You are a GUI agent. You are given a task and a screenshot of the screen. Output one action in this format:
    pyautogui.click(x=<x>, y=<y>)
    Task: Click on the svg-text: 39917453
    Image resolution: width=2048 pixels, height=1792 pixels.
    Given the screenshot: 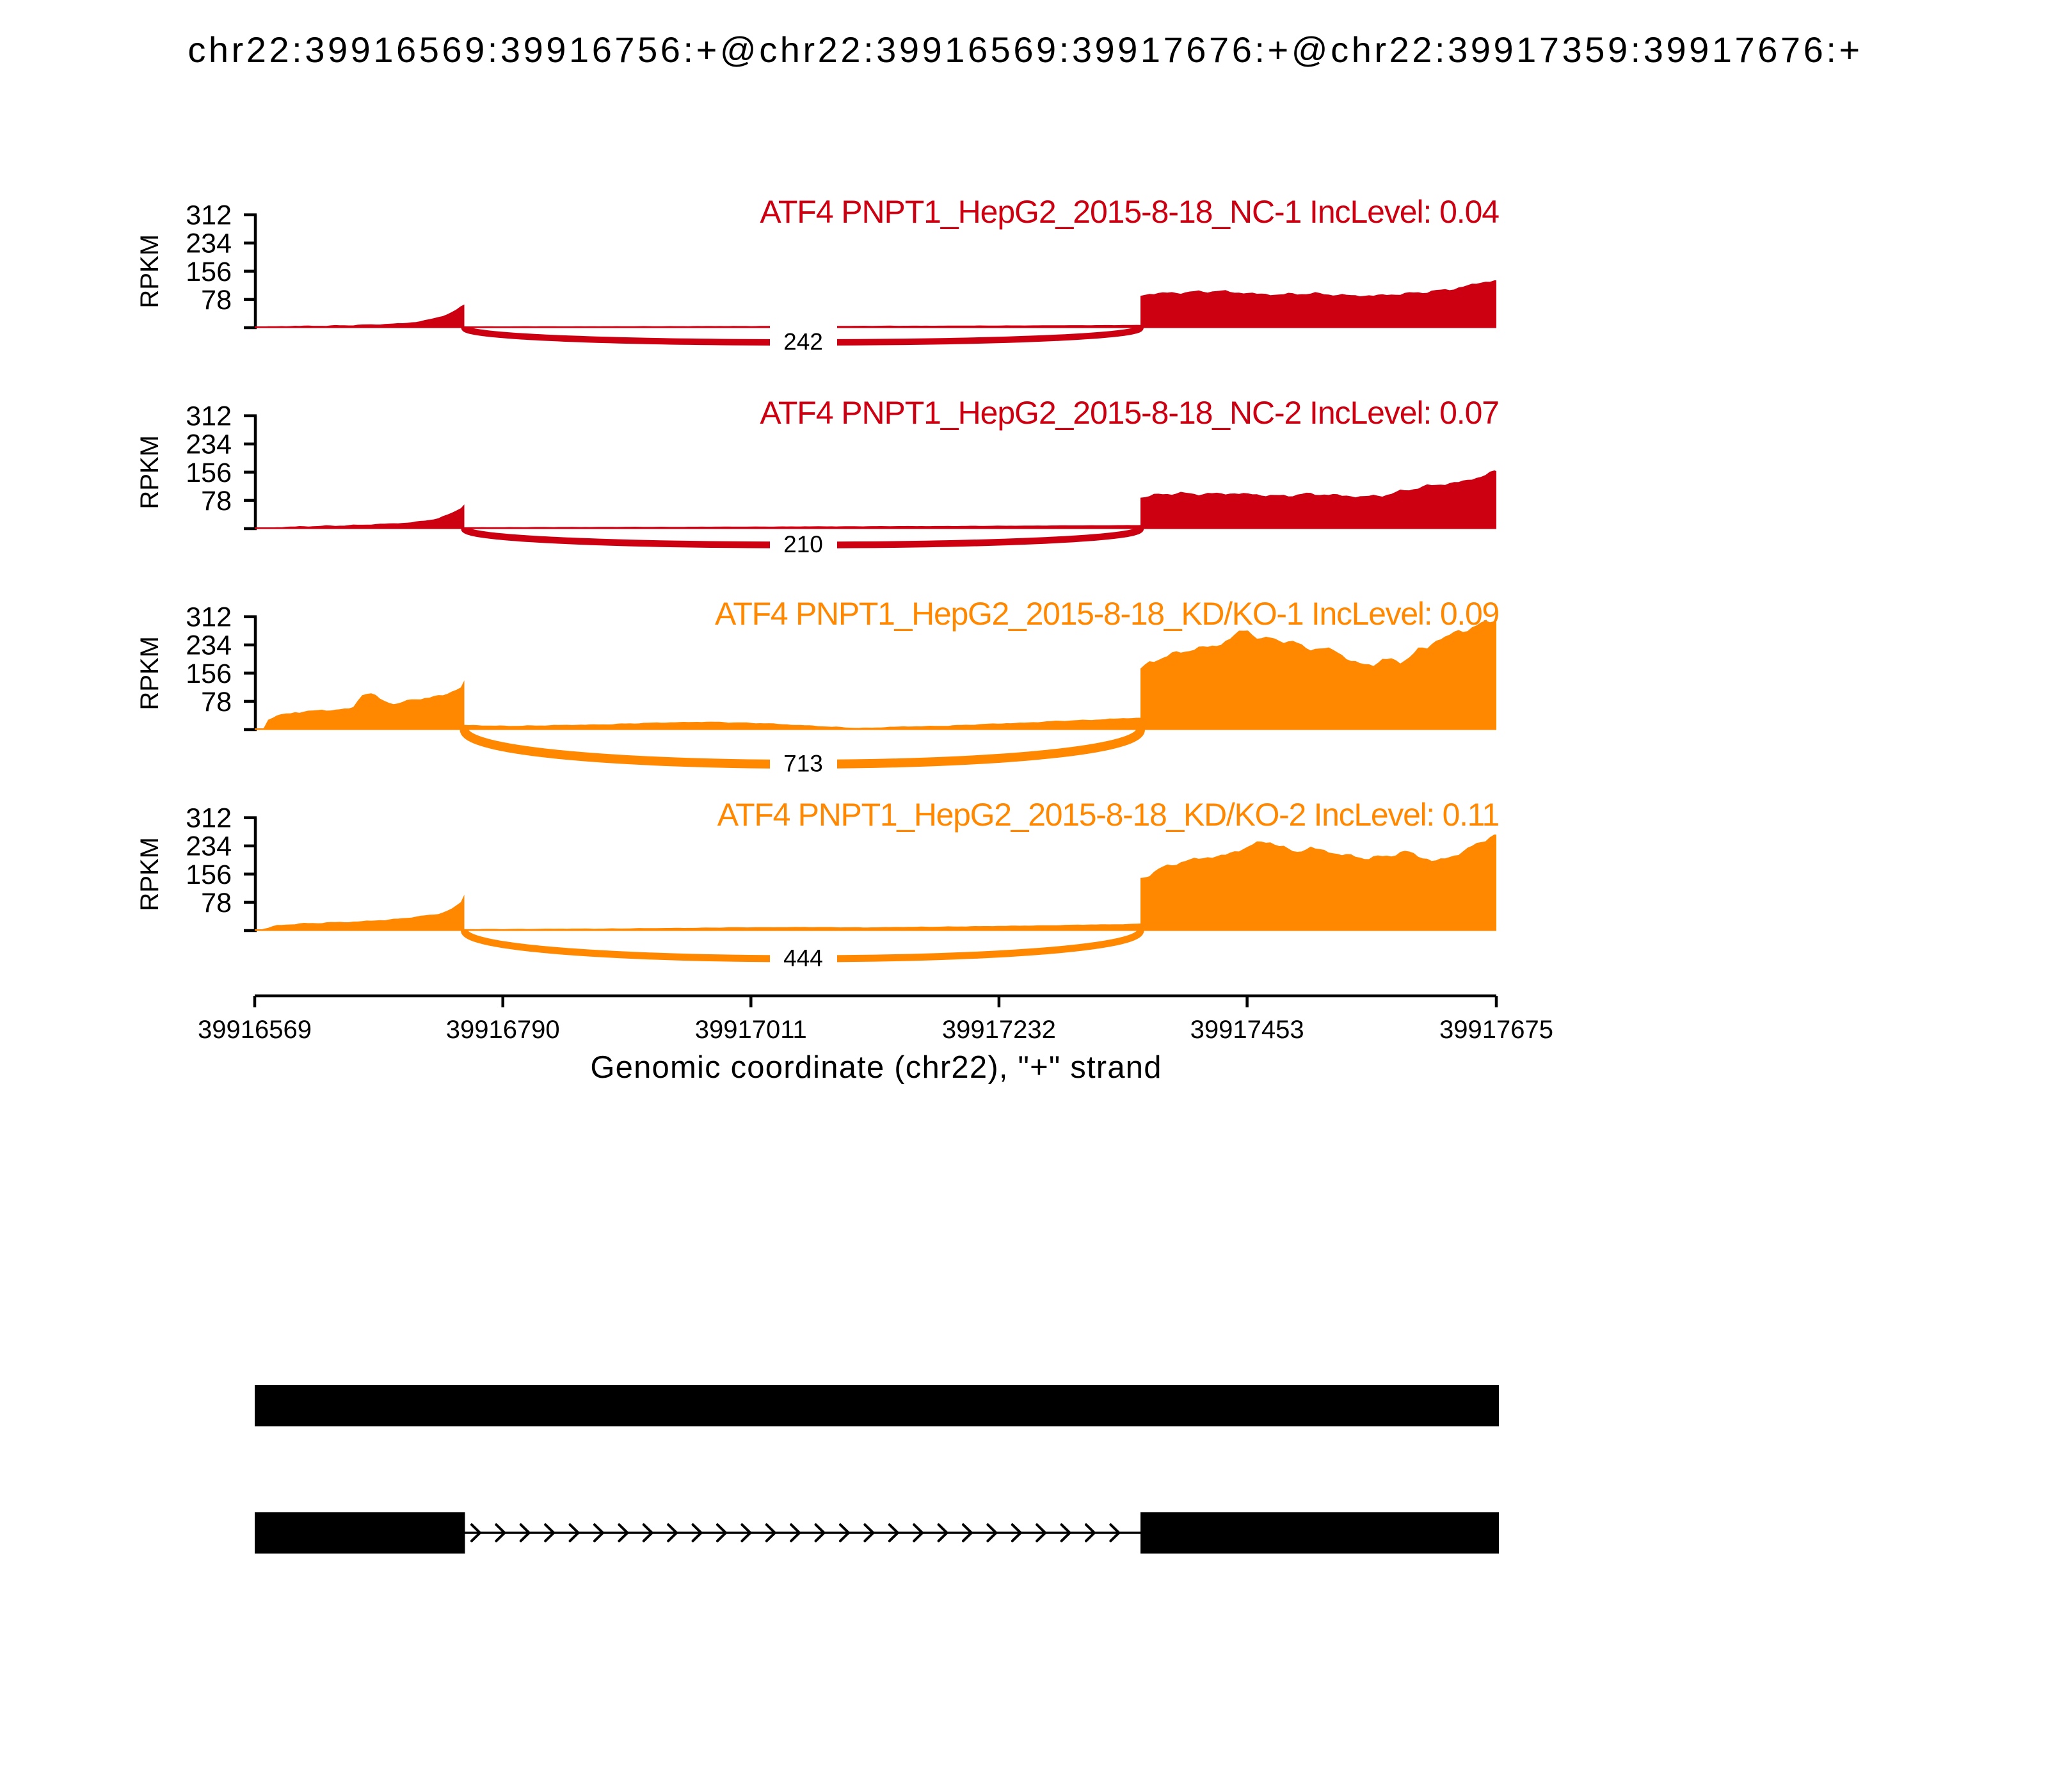 What is the action you would take?
    pyautogui.click(x=1247, y=1030)
    